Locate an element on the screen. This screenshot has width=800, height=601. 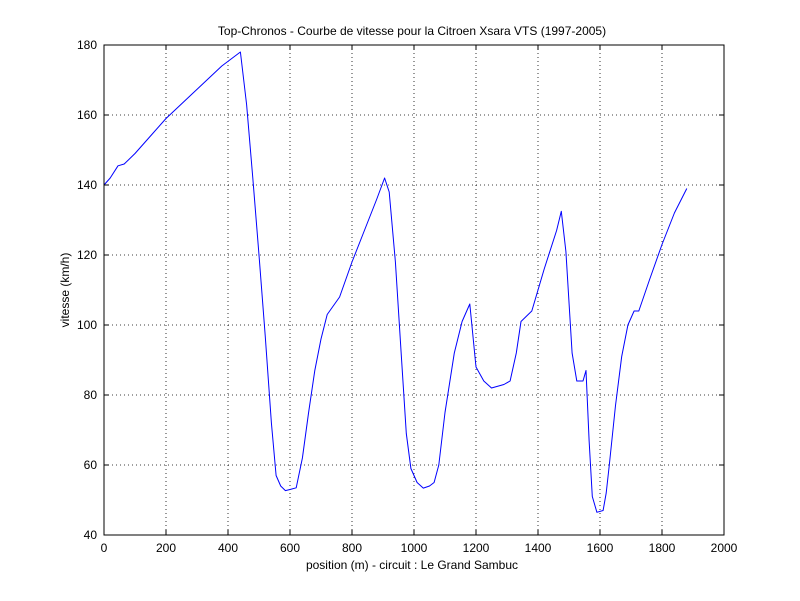
x-tick-label: 1600 is located at coordinates (600, 548).